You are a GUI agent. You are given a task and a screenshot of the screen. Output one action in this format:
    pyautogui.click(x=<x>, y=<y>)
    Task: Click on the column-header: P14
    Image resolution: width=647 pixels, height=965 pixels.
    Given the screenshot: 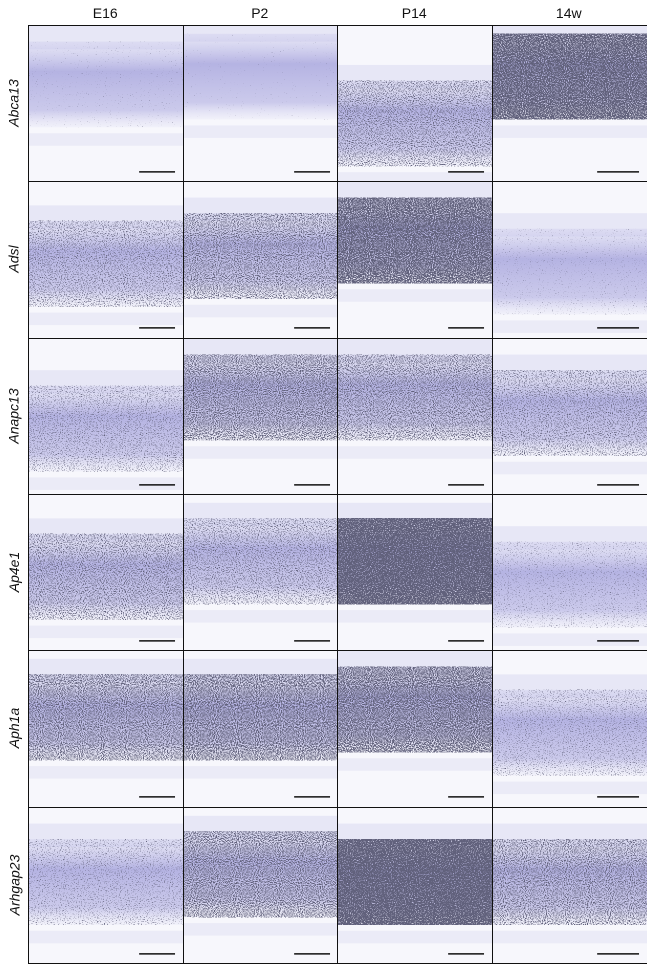 What is the action you would take?
    pyautogui.click(x=414, y=13)
    